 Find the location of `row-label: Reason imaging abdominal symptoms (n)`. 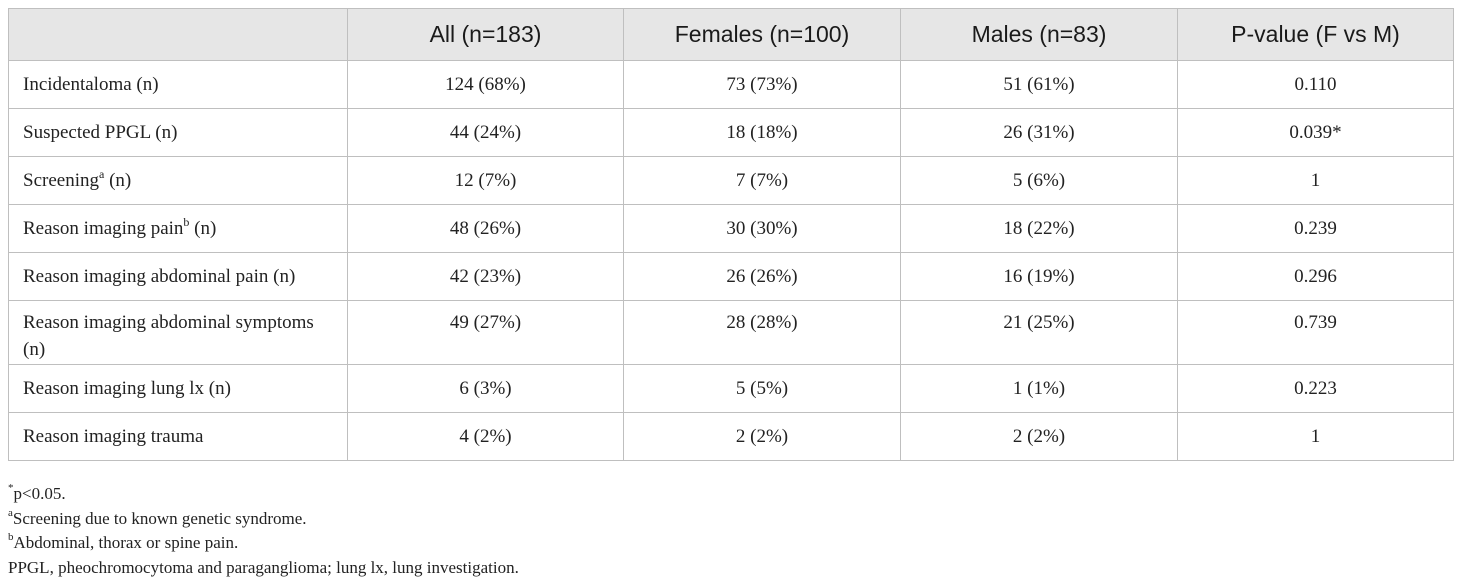

row-label: Reason imaging abdominal symptoms (n) is located at coordinates (178, 332).